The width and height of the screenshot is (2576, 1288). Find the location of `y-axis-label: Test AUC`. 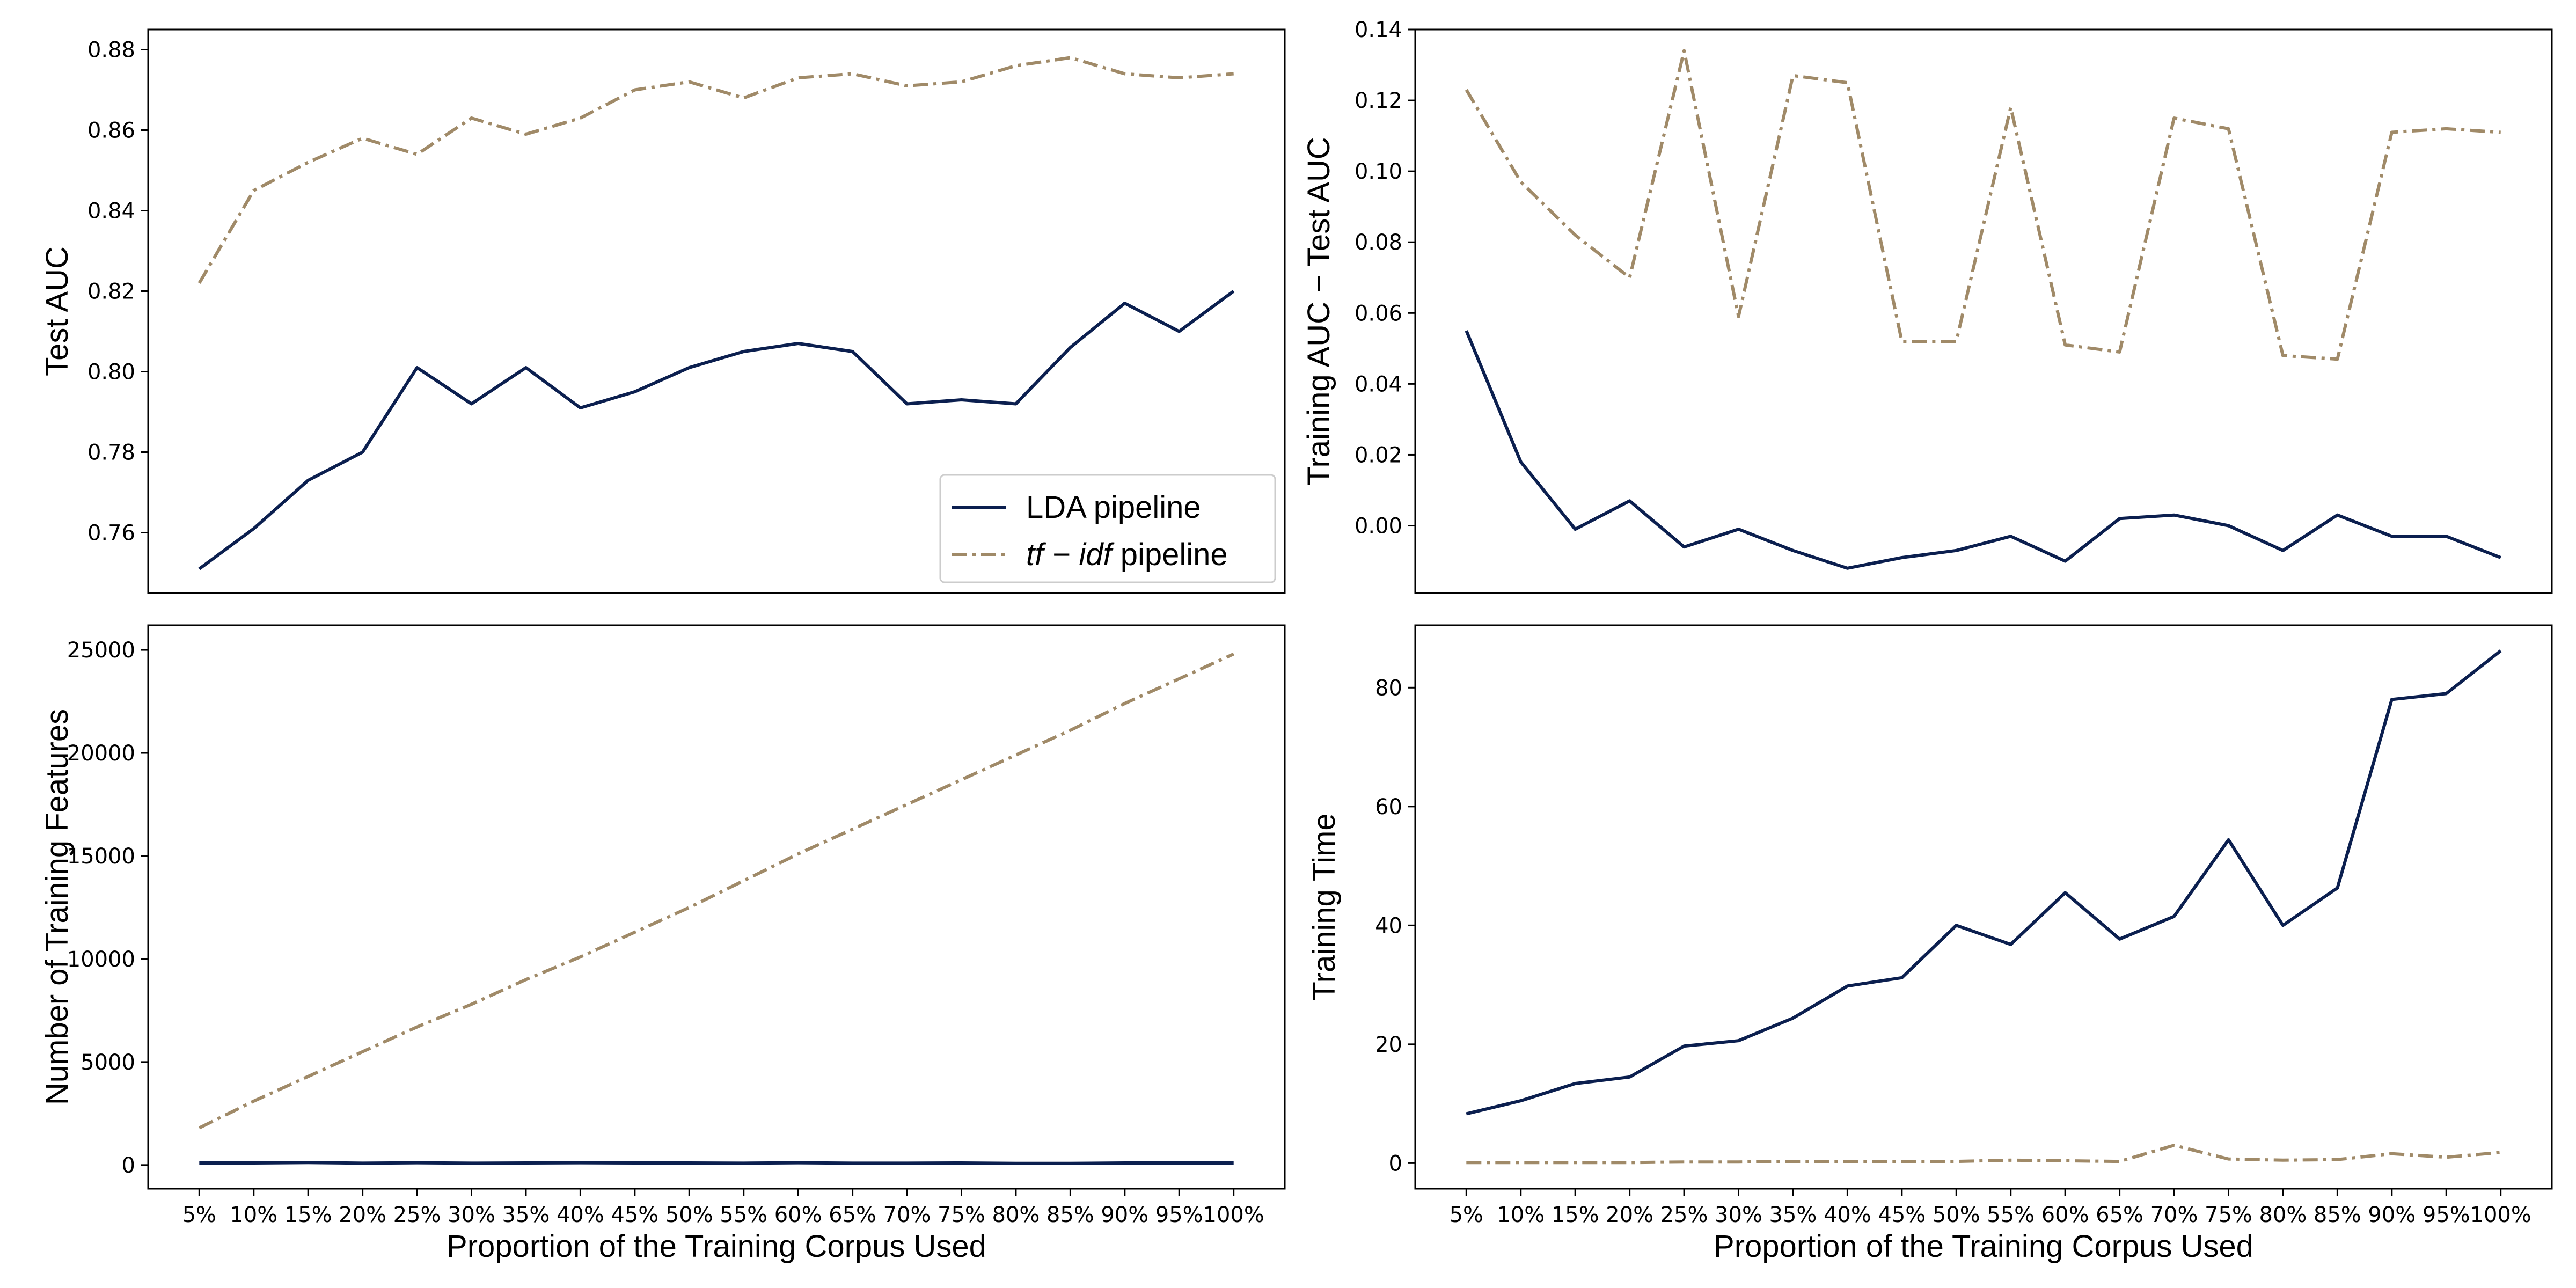

y-axis-label: Test AUC is located at coordinates (57, 311).